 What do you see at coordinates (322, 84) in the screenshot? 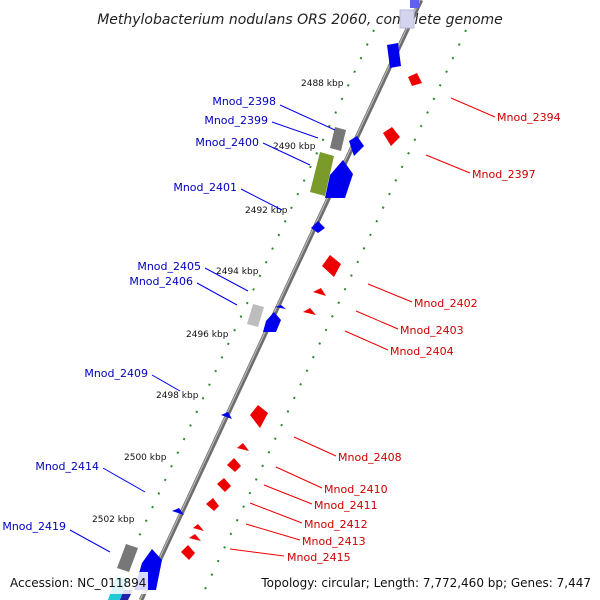
I see `kbp-label: 2488 kbp` at bounding box center [322, 84].